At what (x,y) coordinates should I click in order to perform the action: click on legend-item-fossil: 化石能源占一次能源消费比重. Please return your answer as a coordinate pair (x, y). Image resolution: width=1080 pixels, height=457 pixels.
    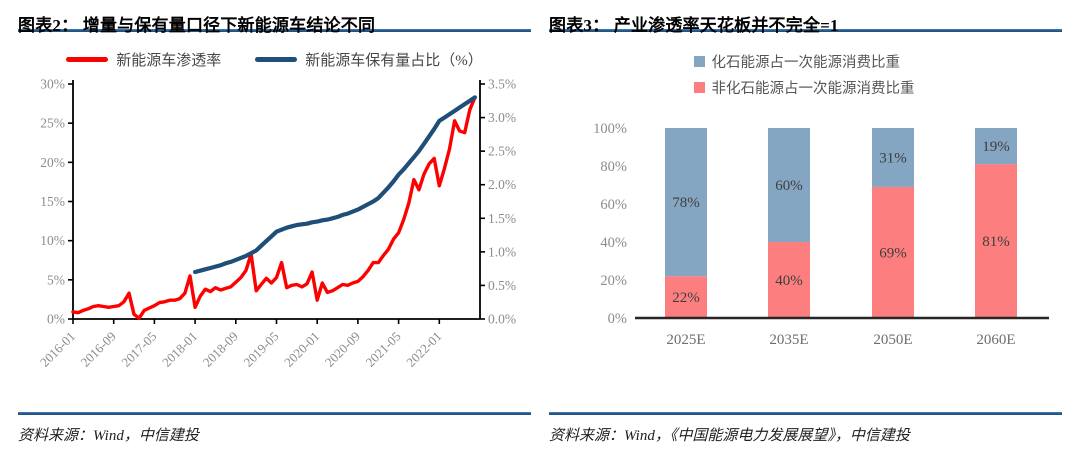
    Looking at the image, I should click on (805, 61).